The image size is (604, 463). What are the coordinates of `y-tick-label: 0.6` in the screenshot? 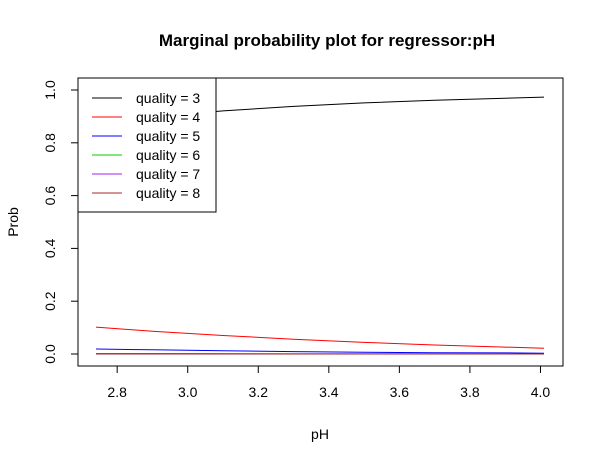 It's located at (50, 196).